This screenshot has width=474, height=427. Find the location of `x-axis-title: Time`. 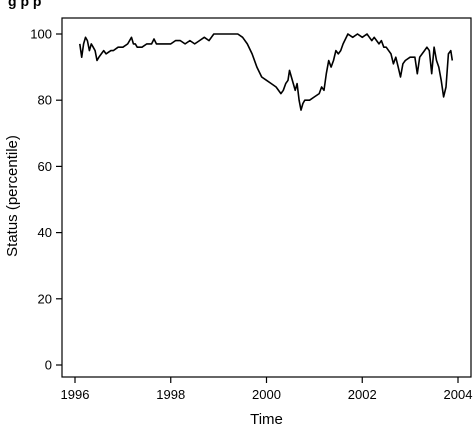

x-axis-title: Time is located at coordinates (266, 419).